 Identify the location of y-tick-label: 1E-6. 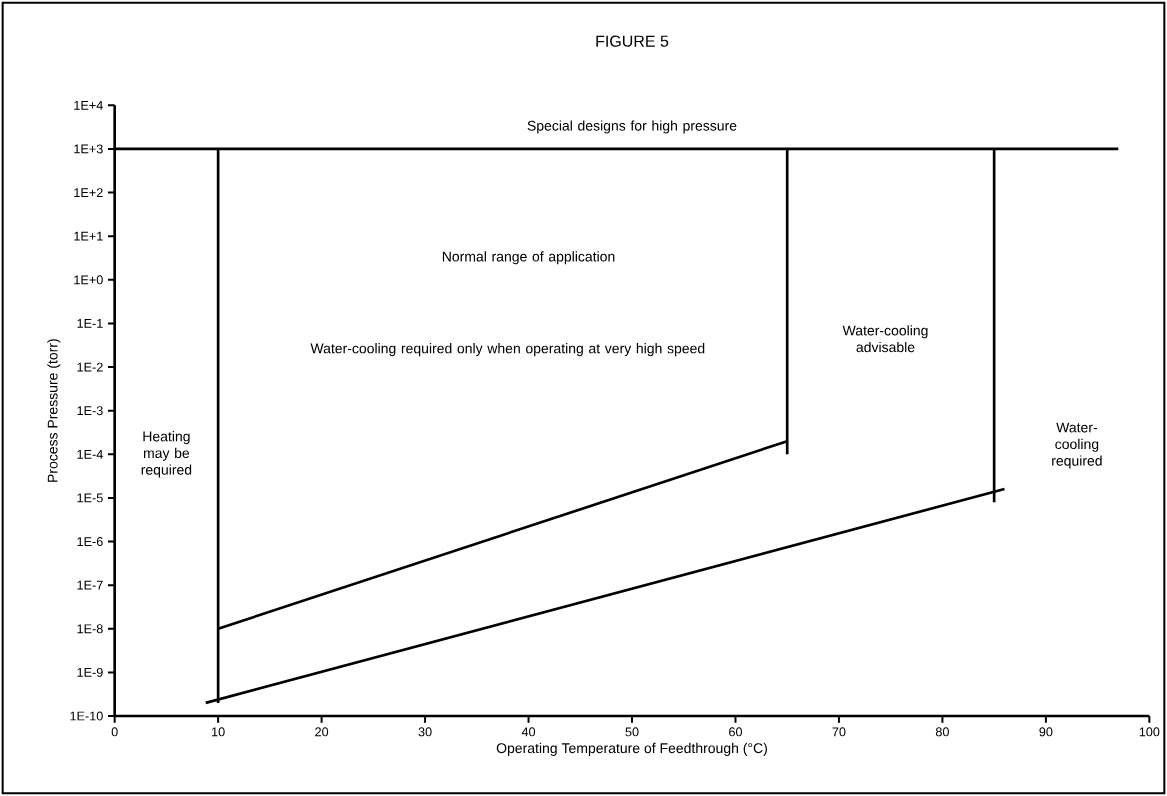
(90, 542).